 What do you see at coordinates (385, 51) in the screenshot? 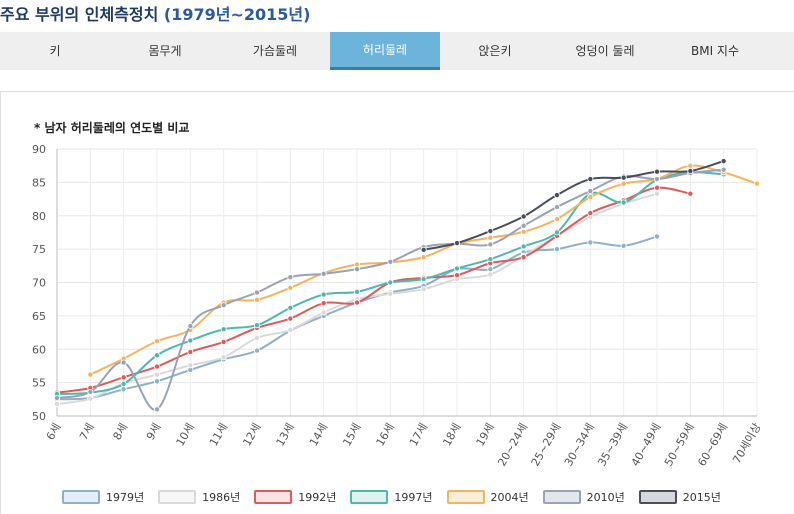
I see `tab-waist: 허리둘레` at bounding box center [385, 51].